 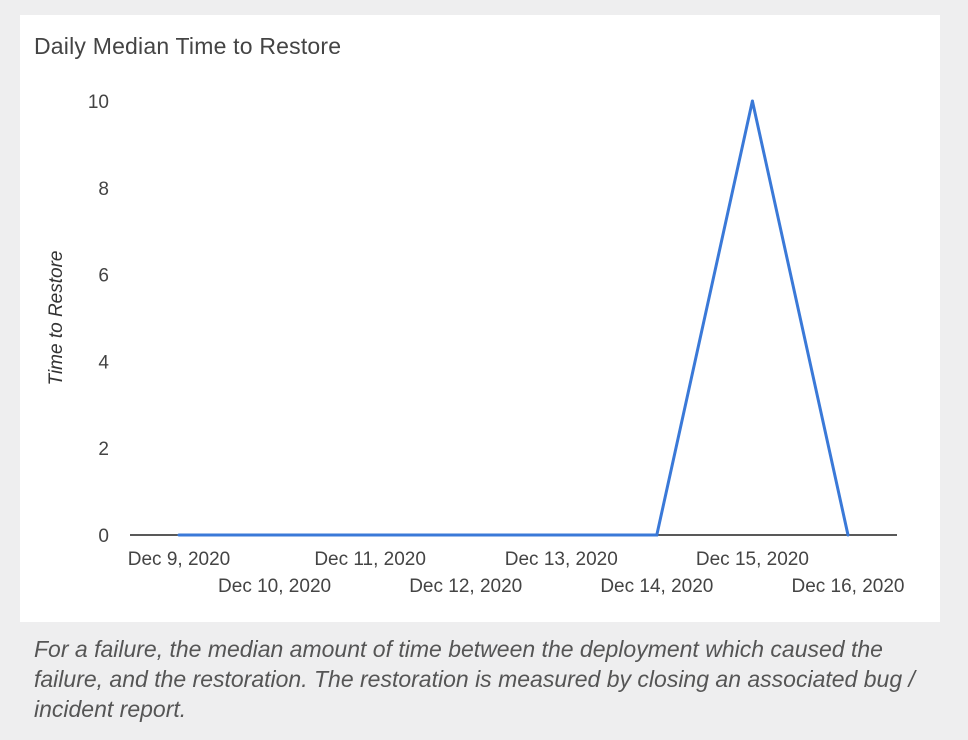 What do you see at coordinates (561, 559) in the screenshot?
I see `x-tick-label: Dec 13, 2020` at bounding box center [561, 559].